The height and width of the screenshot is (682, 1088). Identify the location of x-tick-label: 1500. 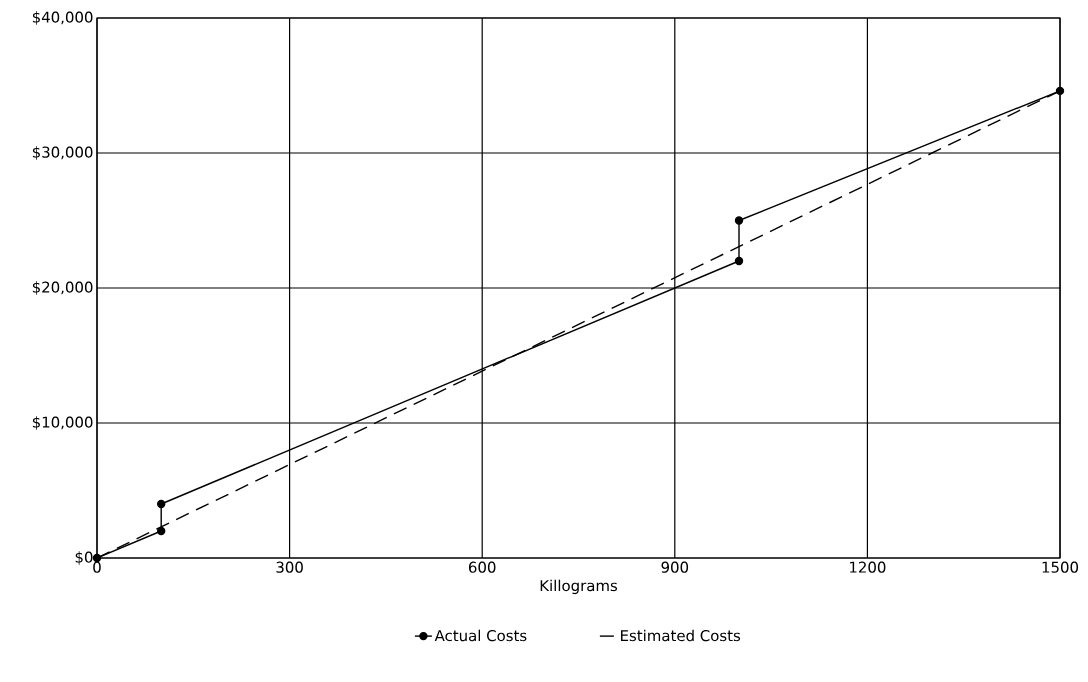
(1060, 567).